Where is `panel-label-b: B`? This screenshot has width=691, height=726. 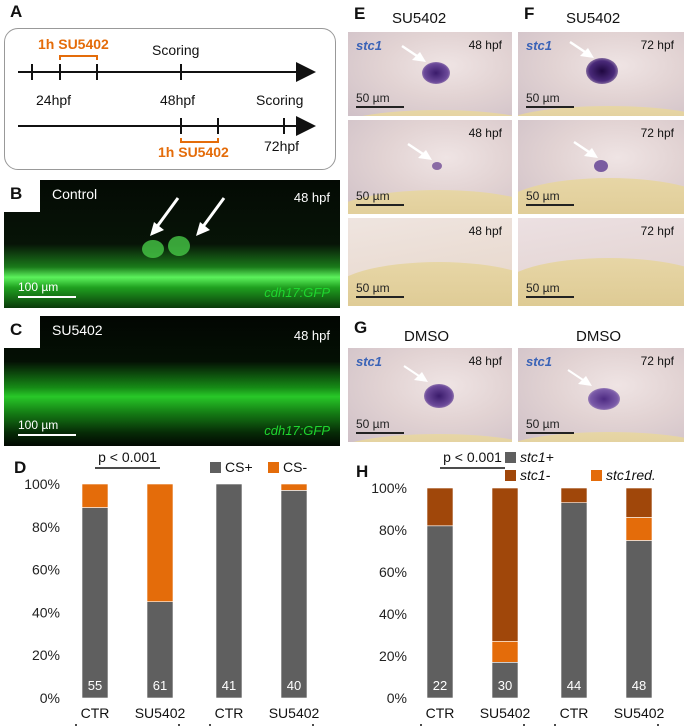
panel-label-b: B is located at coordinates (16, 193).